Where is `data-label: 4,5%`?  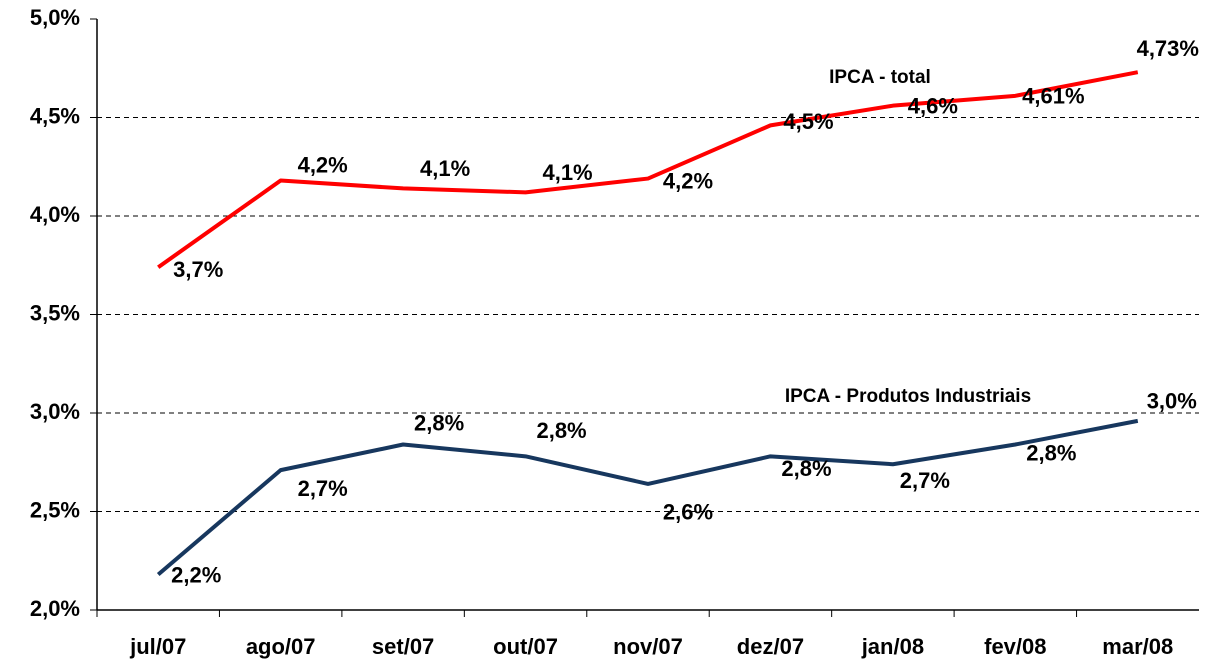 data-label: 4,5% is located at coordinates (808, 121).